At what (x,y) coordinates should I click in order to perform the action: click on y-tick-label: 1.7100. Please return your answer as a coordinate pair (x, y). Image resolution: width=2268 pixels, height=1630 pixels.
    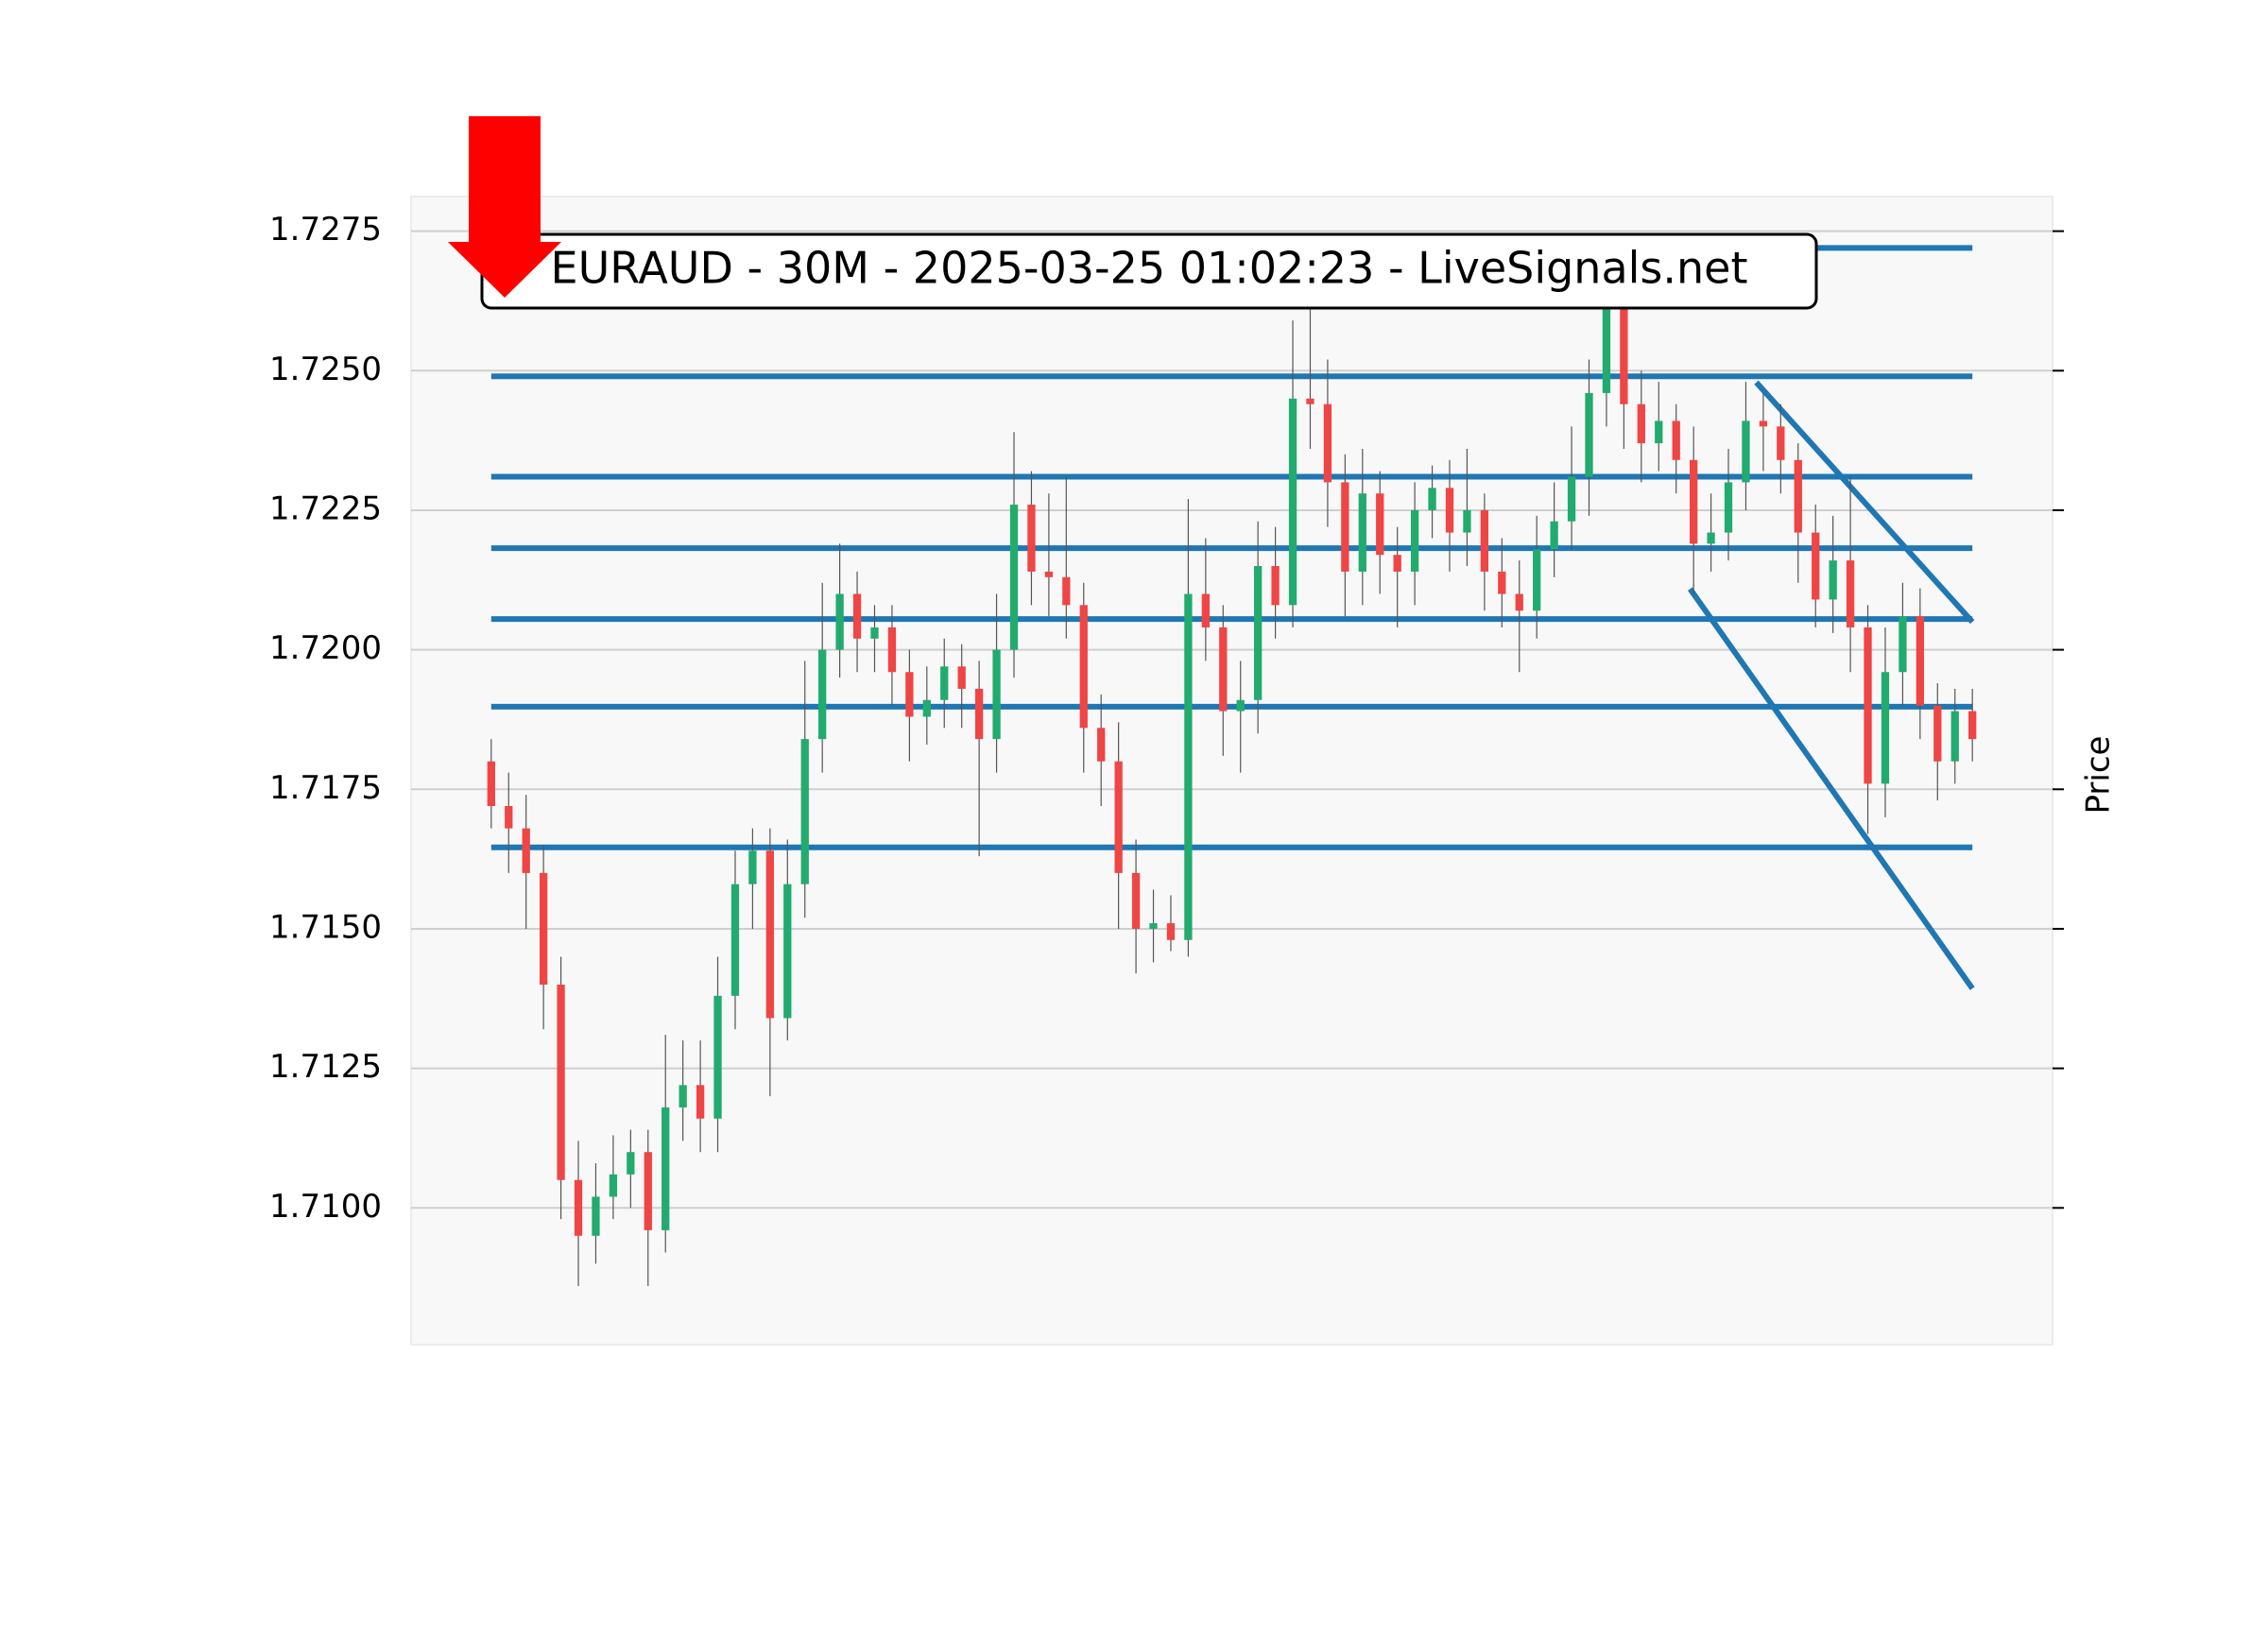
    Looking at the image, I should click on (325, 1207).